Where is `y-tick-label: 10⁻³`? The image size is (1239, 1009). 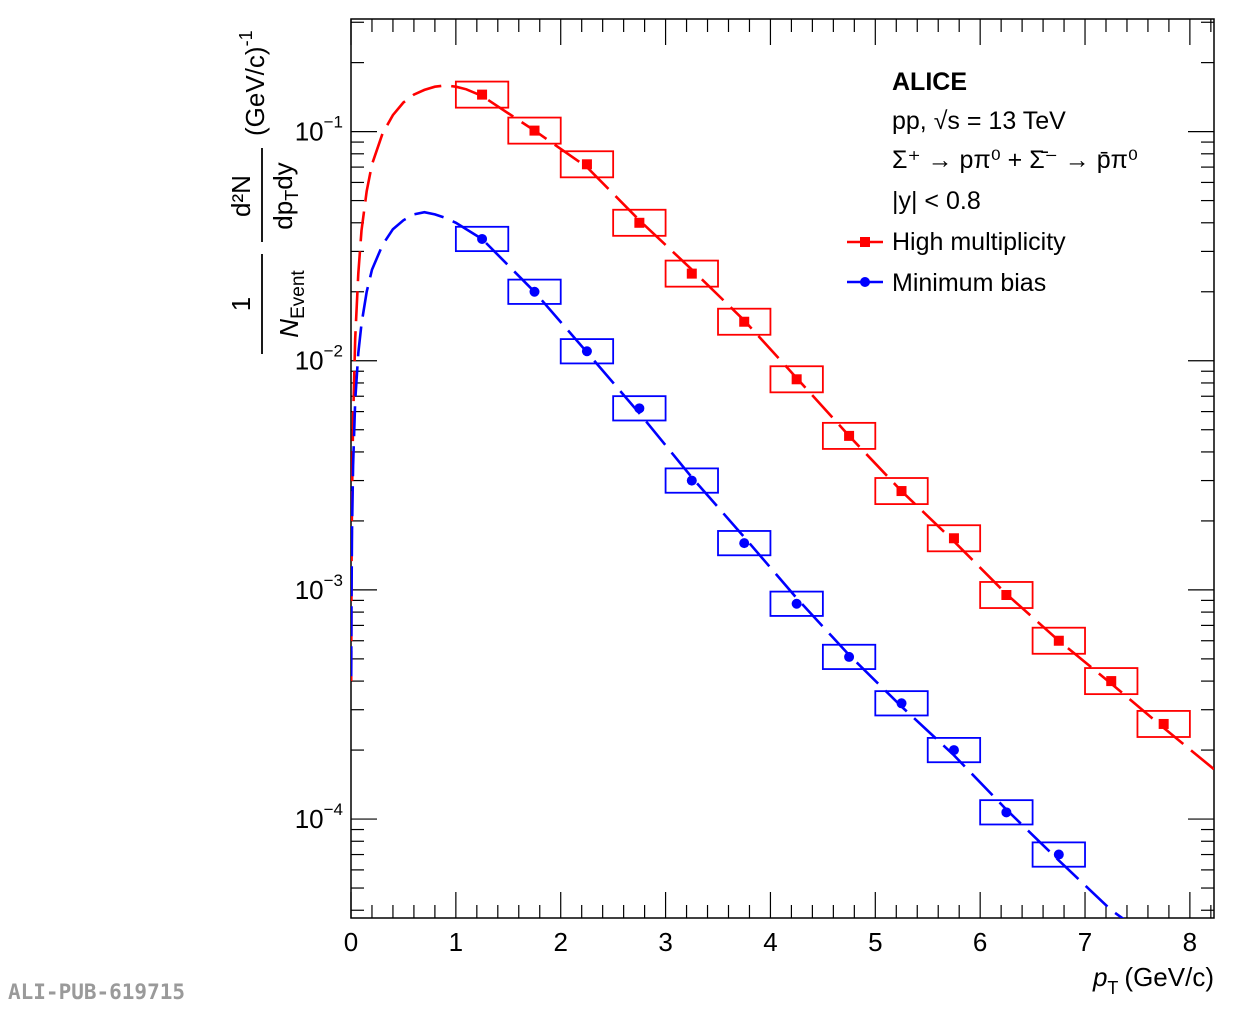 y-tick-label: 10⁻³ is located at coordinates (319, 588).